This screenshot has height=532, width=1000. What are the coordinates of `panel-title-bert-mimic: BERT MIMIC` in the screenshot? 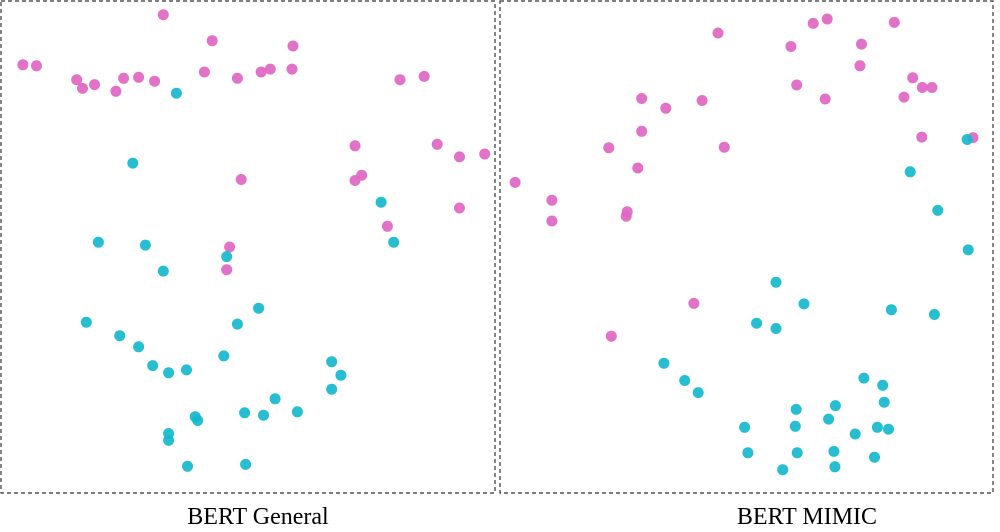 It's located at (807, 517).